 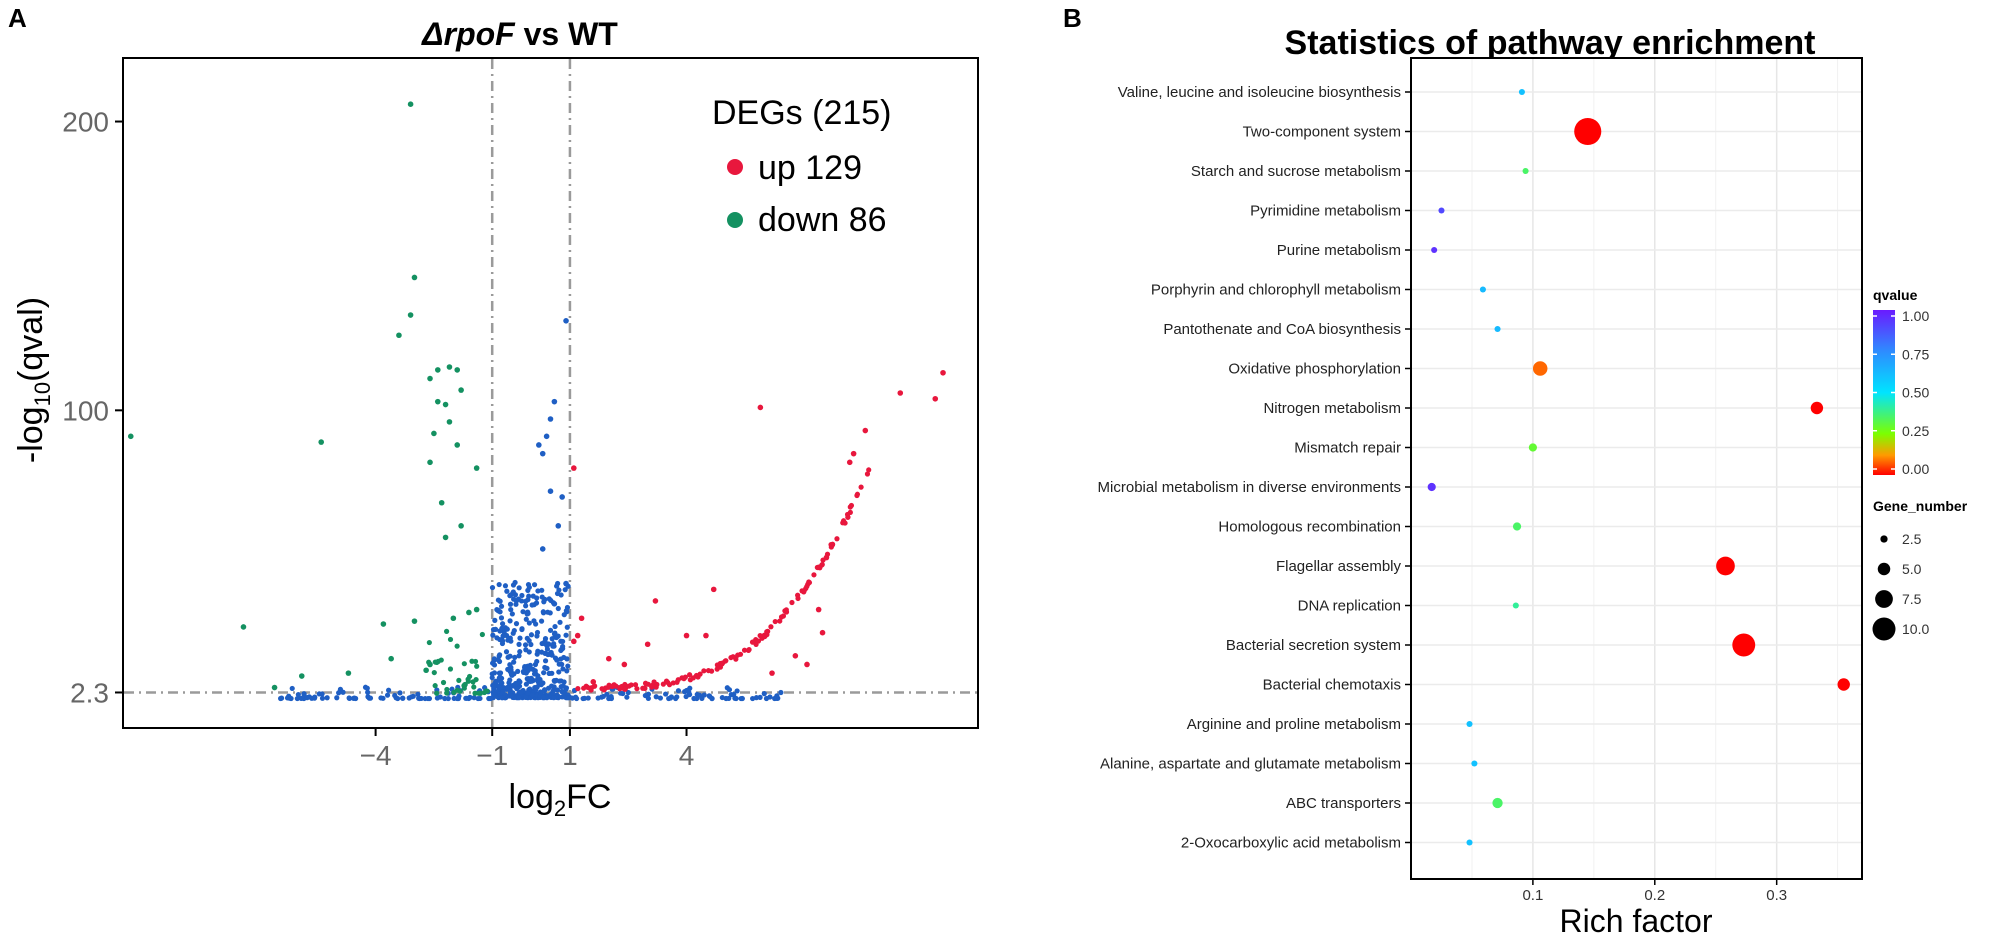 What do you see at coordinates (1895, 295) in the screenshot?
I see `colorbar-title: qvalue` at bounding box center [1895, 295].